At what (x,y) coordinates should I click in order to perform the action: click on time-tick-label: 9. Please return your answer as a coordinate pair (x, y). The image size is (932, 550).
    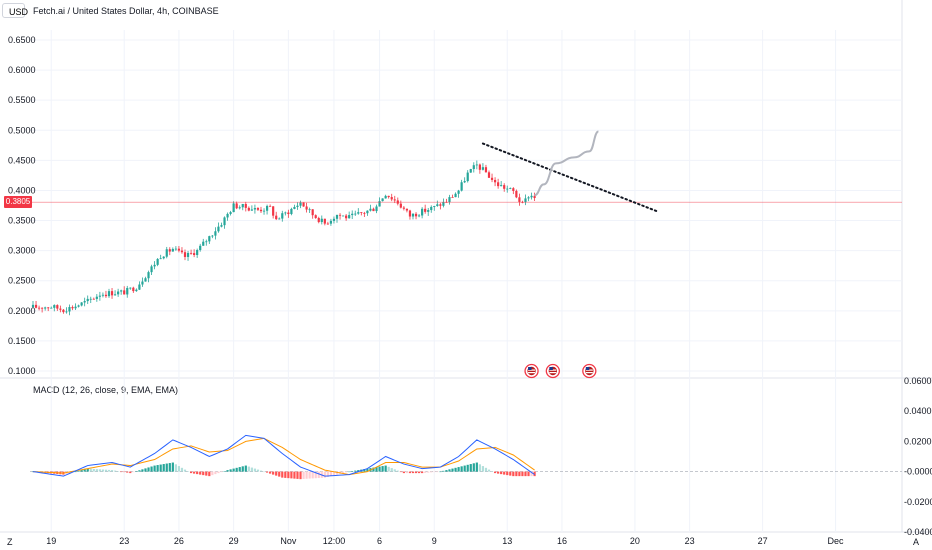
    Looking at the image, I should click on (434, 541).